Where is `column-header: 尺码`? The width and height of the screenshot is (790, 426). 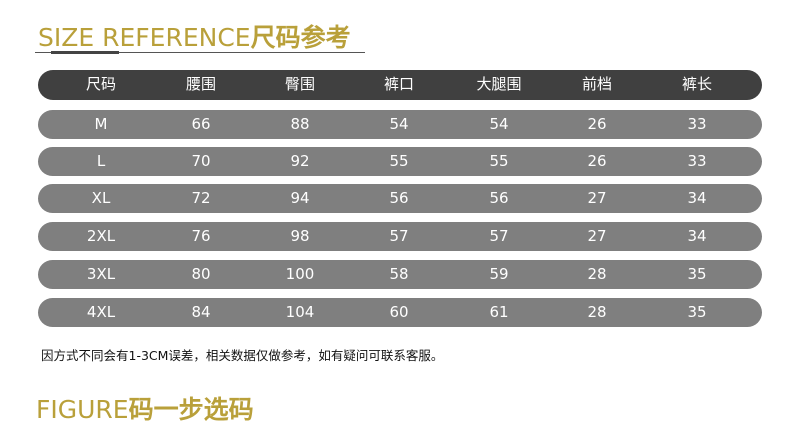 column-header: 尺码 is located at coordinates (100, 84).